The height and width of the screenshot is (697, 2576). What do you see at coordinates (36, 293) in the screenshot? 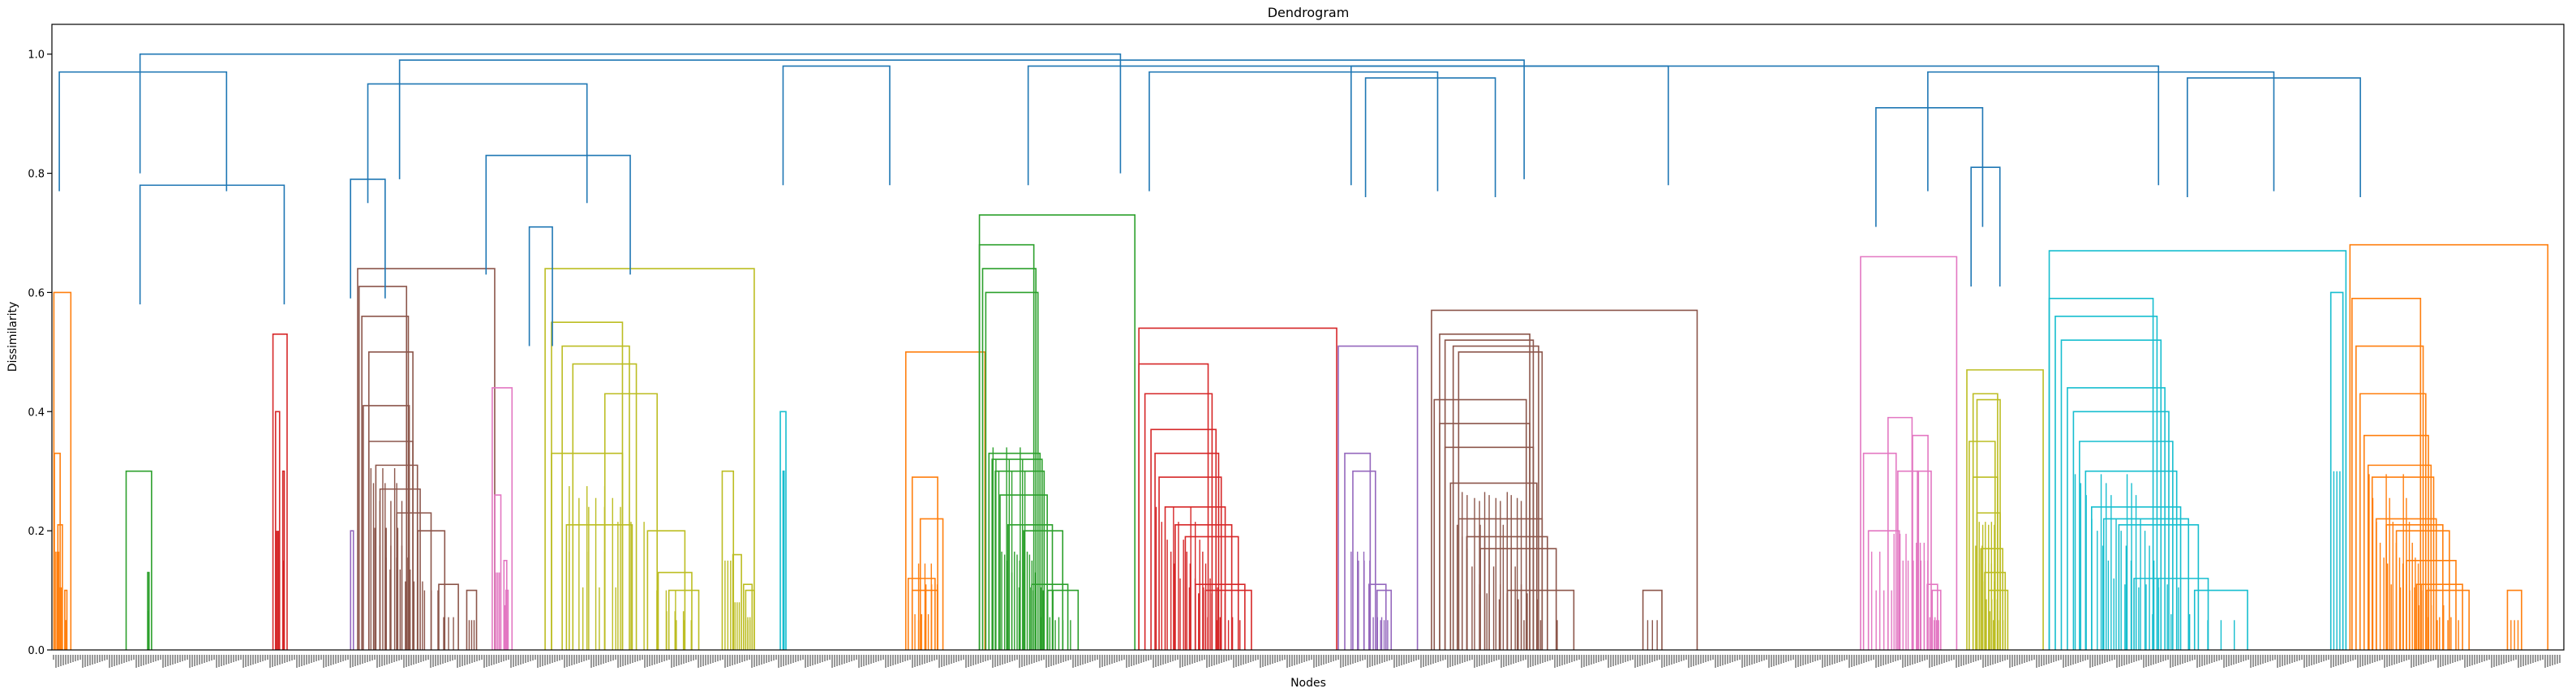
I see `y-tick-label: 0.6` at bounding box center [36, 293].